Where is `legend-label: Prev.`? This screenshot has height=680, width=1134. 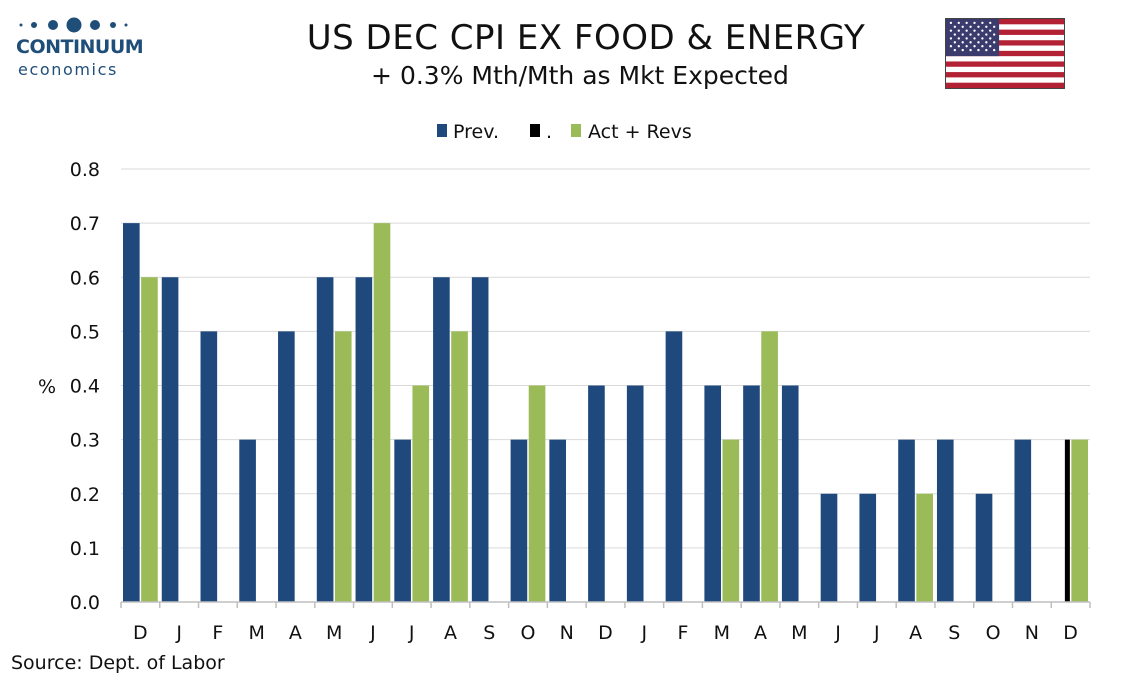 legend-label: Prev. is located at coordinates (476, 132).